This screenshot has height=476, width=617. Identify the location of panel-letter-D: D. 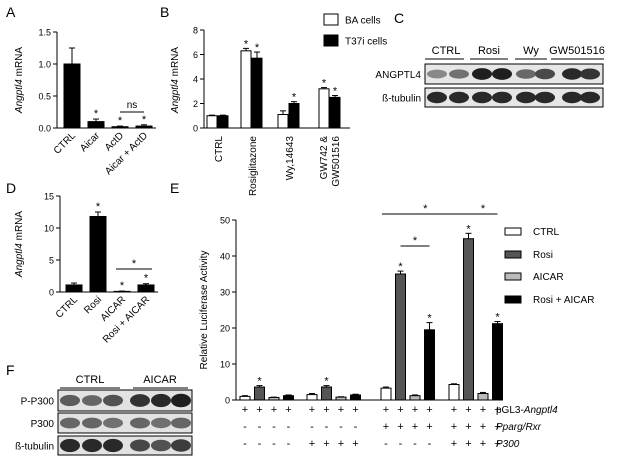
(11, 188).